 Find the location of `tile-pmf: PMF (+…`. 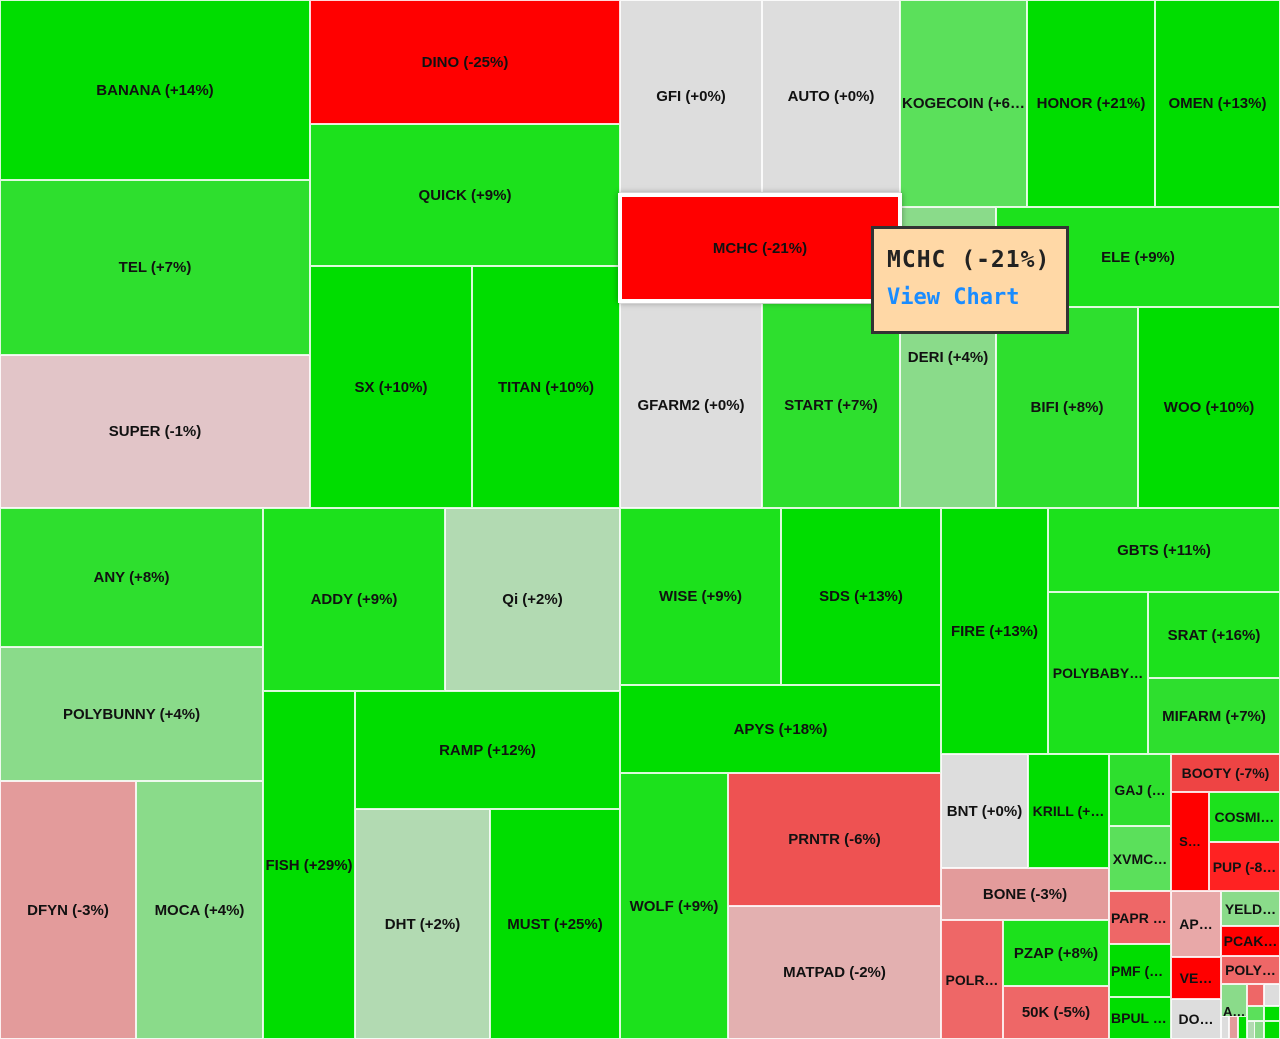

tile-pmf: PMF (+… is located at coordinates (1140, 970).